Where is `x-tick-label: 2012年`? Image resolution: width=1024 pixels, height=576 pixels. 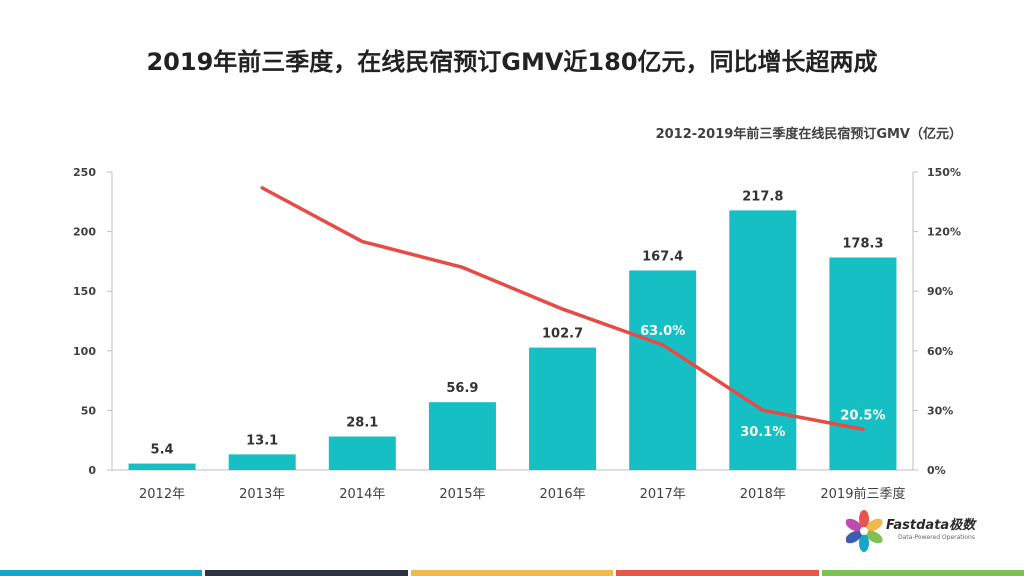
x-tick-label: 2012年 is located at coordinates (162, 494).